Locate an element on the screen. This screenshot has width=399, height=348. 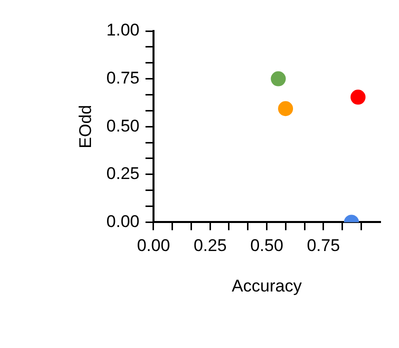
x-tick-label: 0.75 is located at coordinates (323, 246).